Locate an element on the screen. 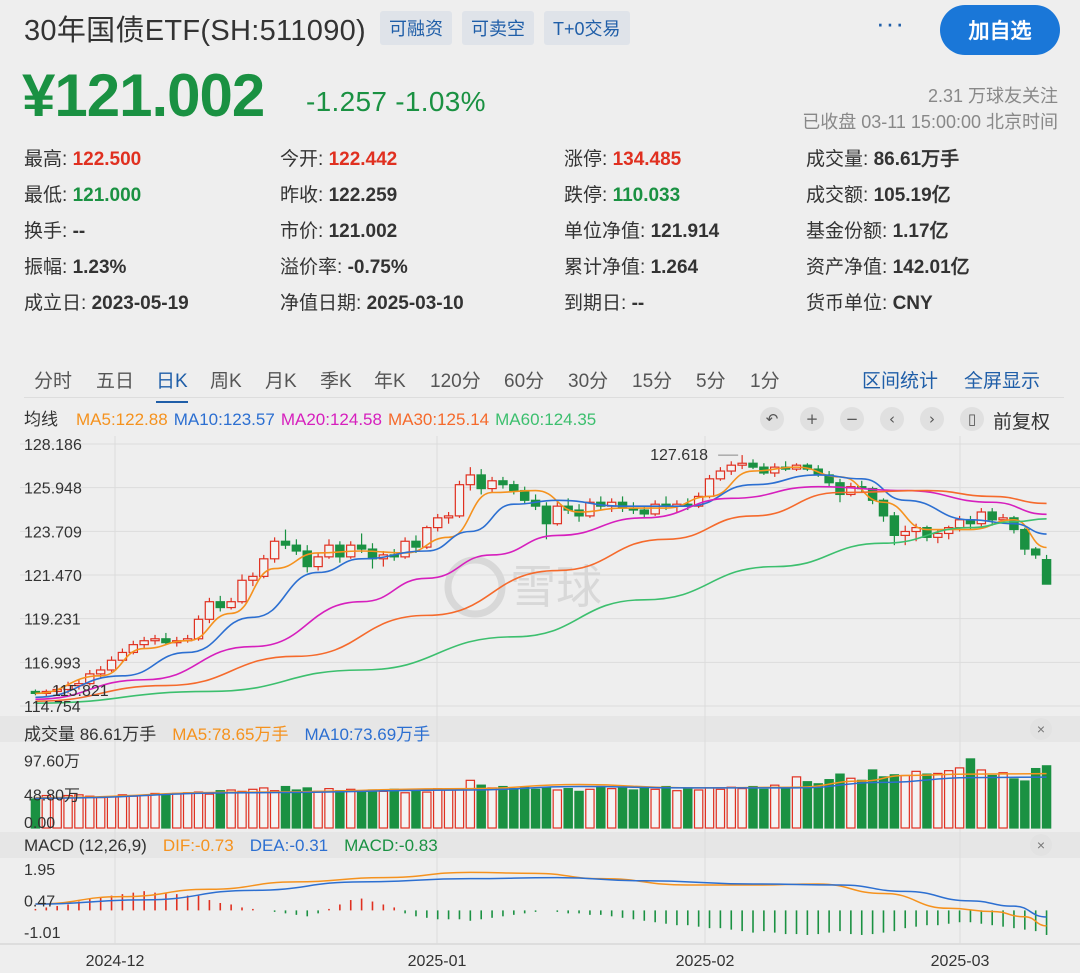  tab-11: 5分 is located at coordinates (711, 381).